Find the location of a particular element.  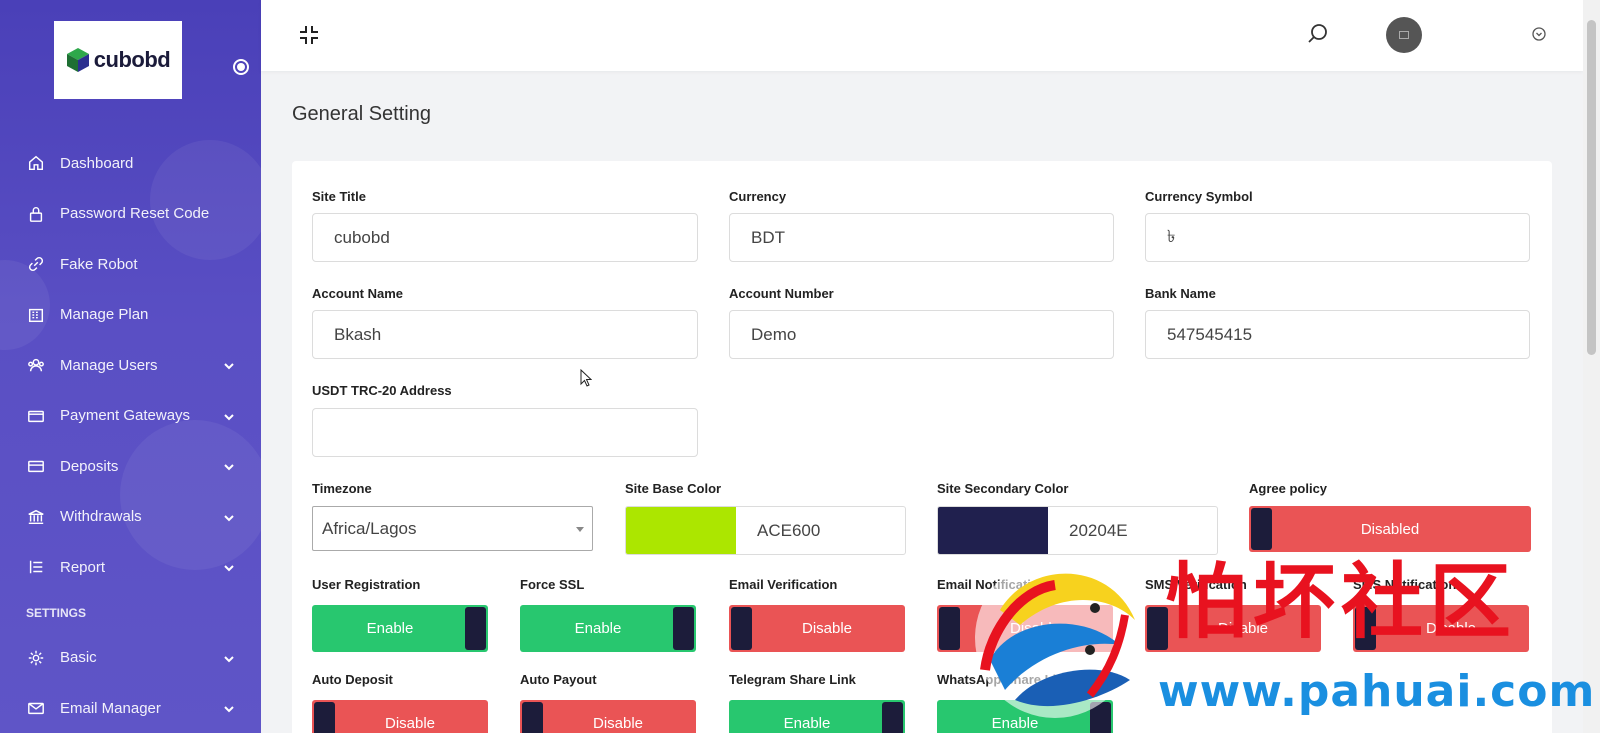

brand-name: cubobd is located at coordinates (132, 59).